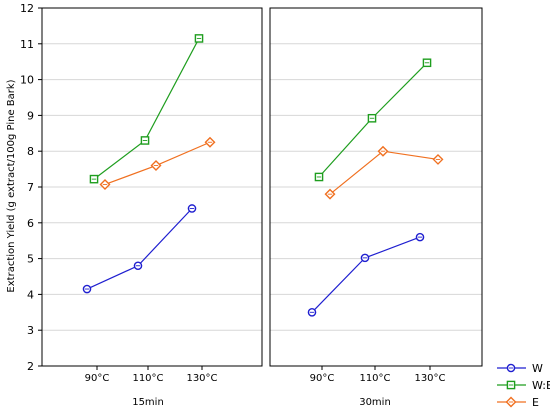 This screenshot has height=411, width=550. What do you see at coordinates (27, 80) in the screenshot?
I see `y-tick-label: 10` at bounding box center [27, 80].